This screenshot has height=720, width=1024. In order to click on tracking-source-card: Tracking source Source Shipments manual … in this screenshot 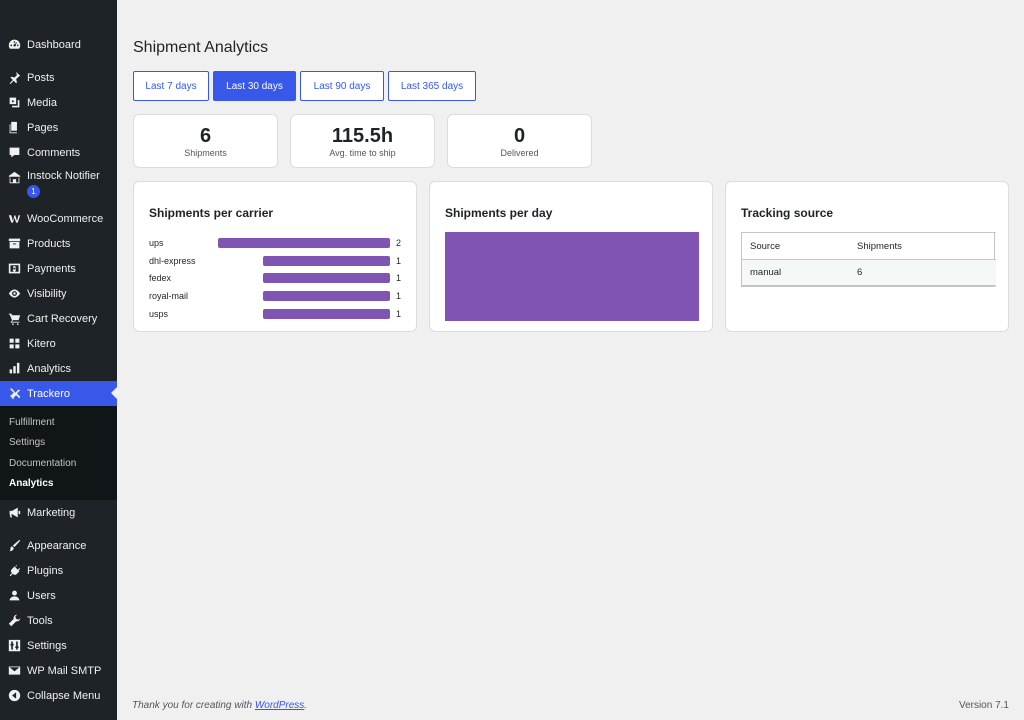, I will do `click(867, 256)`.